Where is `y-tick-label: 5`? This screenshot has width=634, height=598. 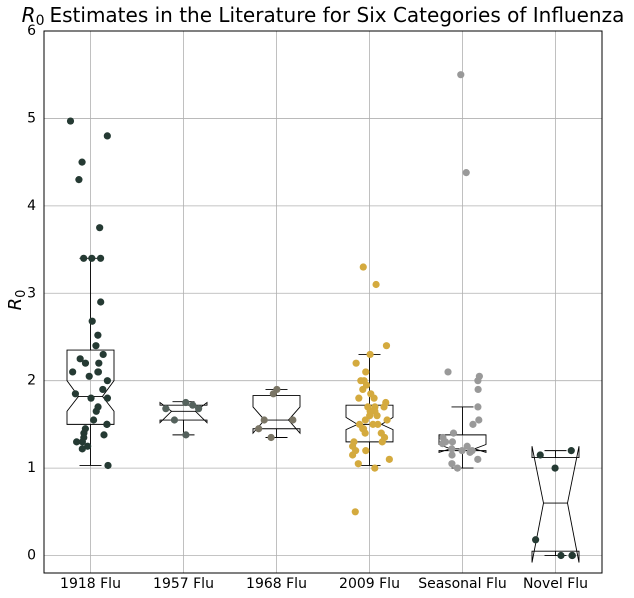
y-tick-label: 5 is located at coordinates (31, 118).